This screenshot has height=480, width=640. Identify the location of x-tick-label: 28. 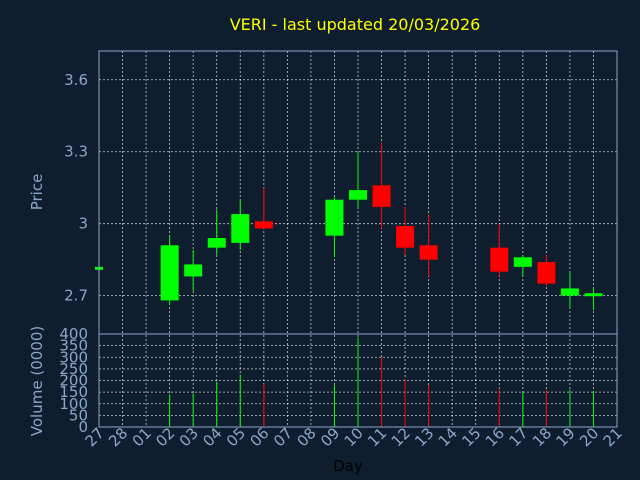
(118, 437).